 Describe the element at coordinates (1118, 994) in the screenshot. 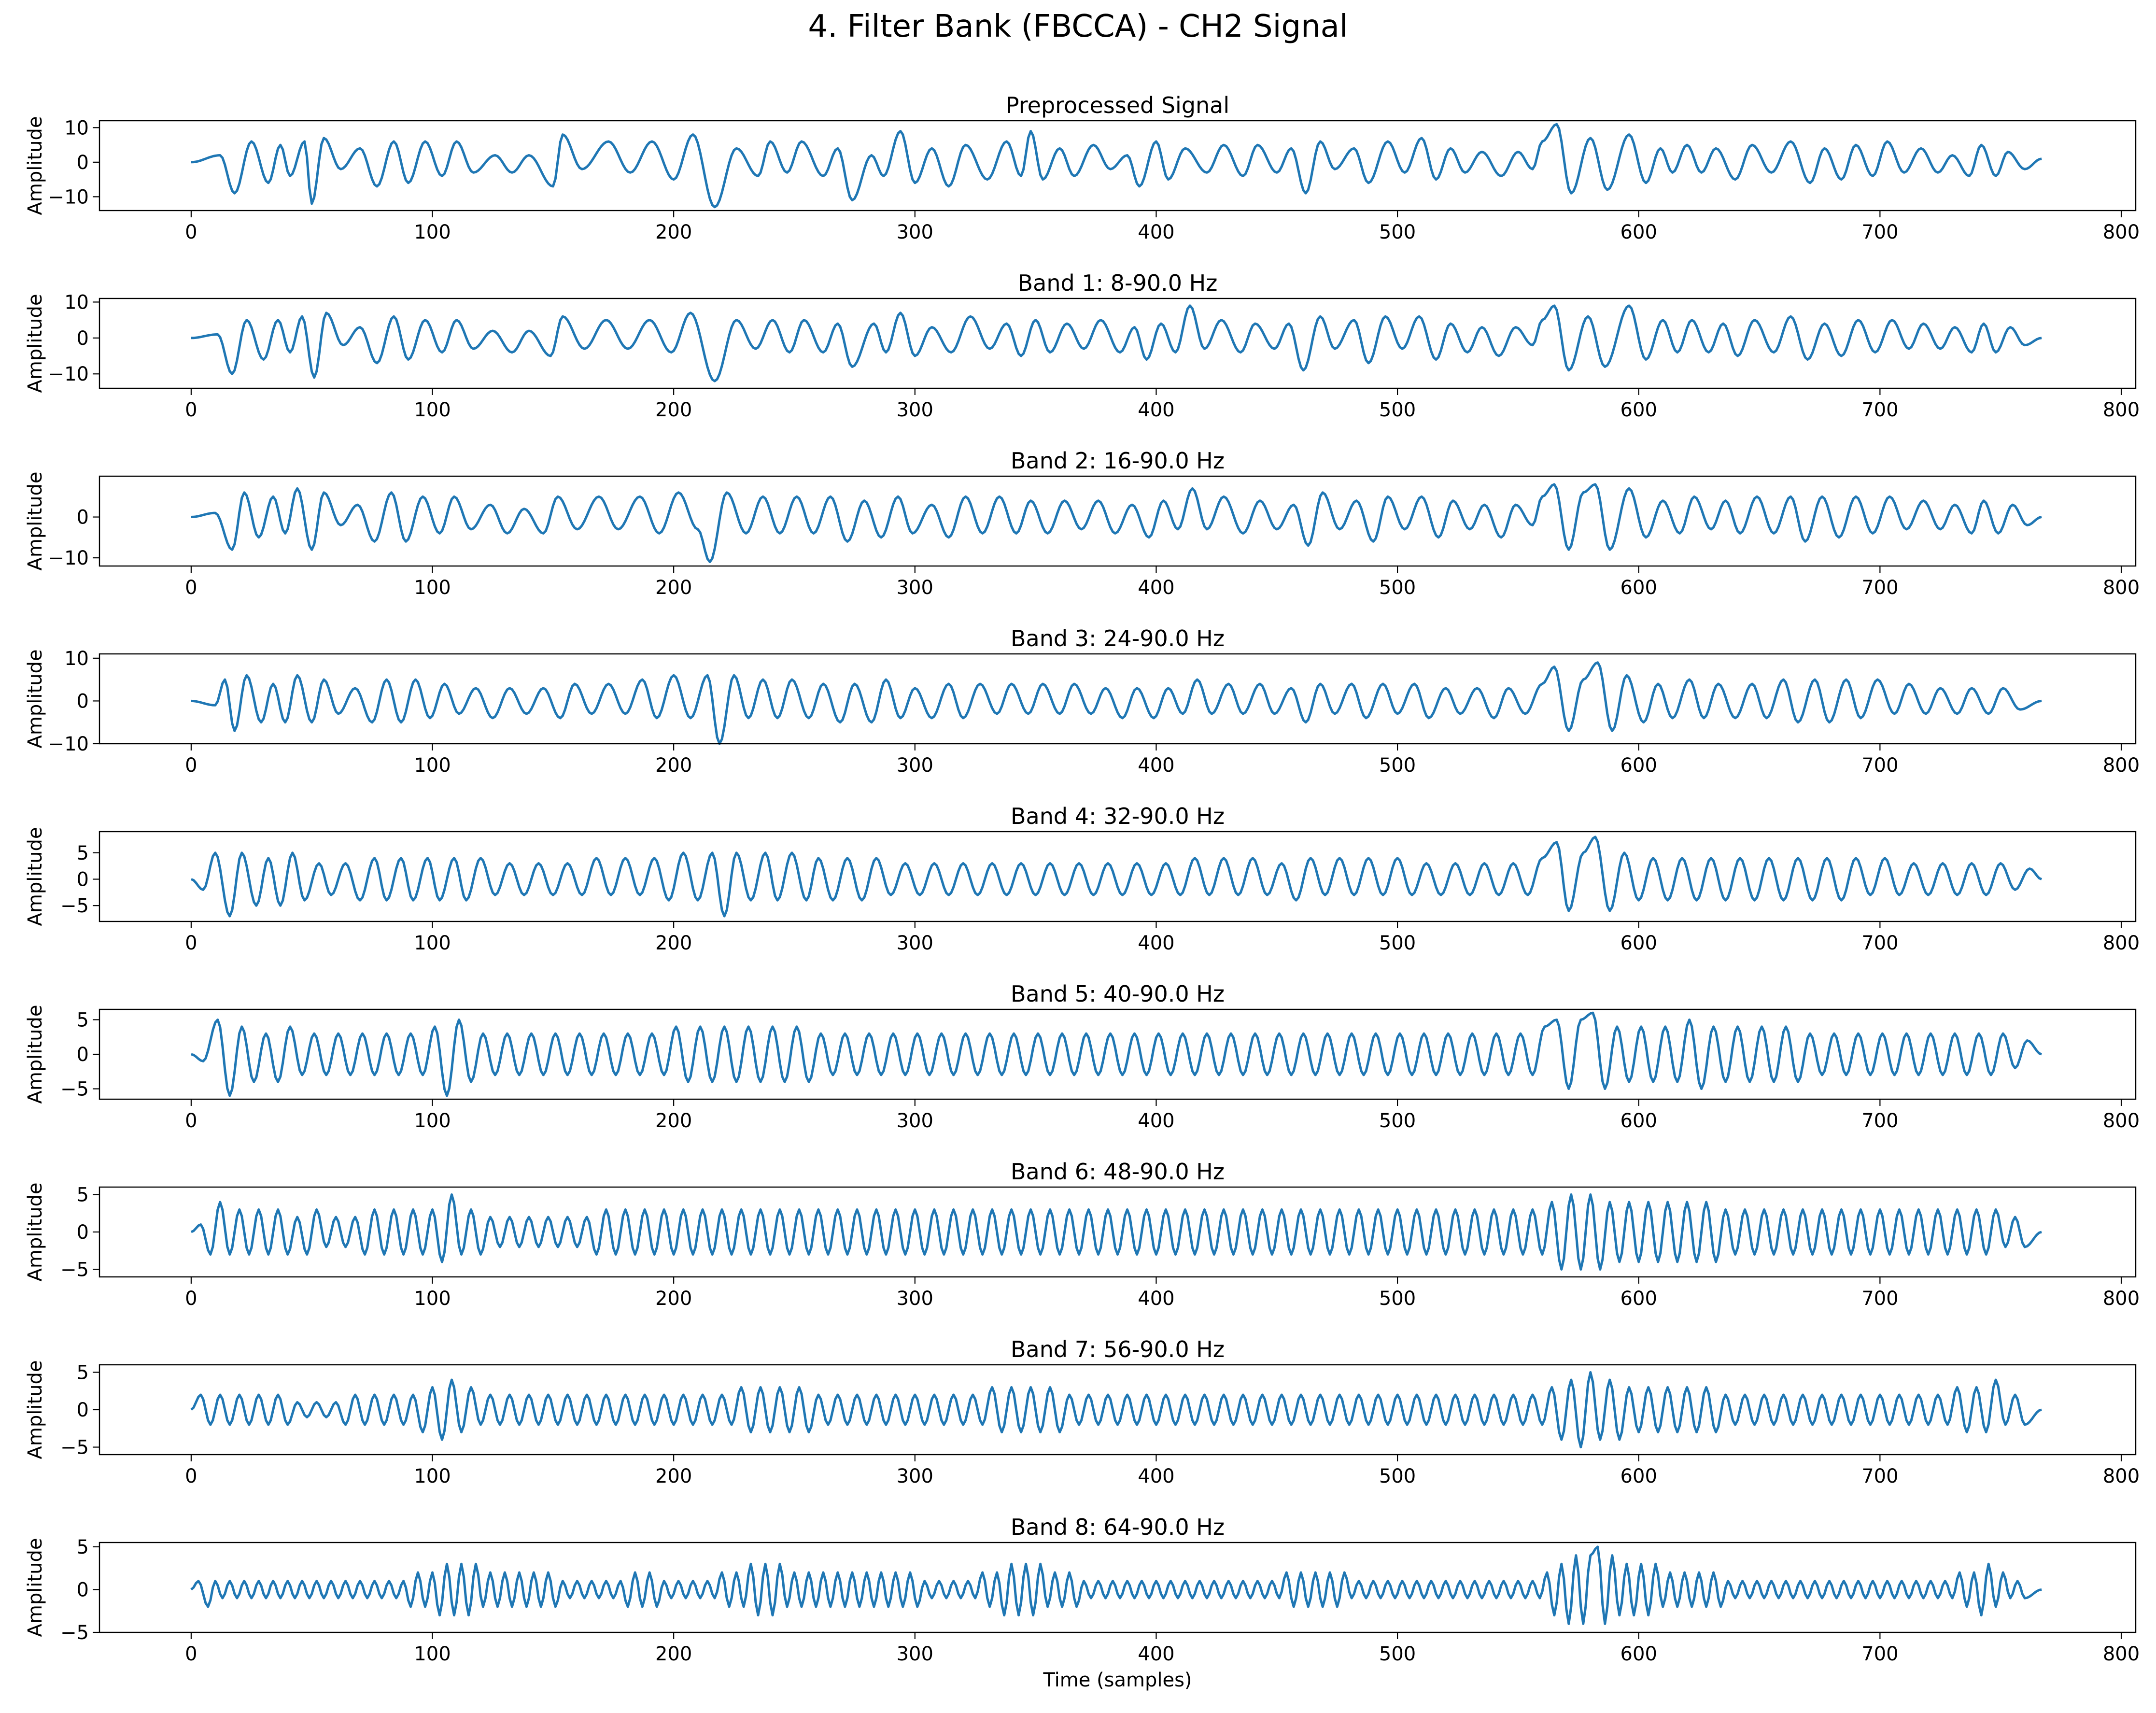

I see `subplot-title: Band 5: 40-90.0 Hz` at that location.